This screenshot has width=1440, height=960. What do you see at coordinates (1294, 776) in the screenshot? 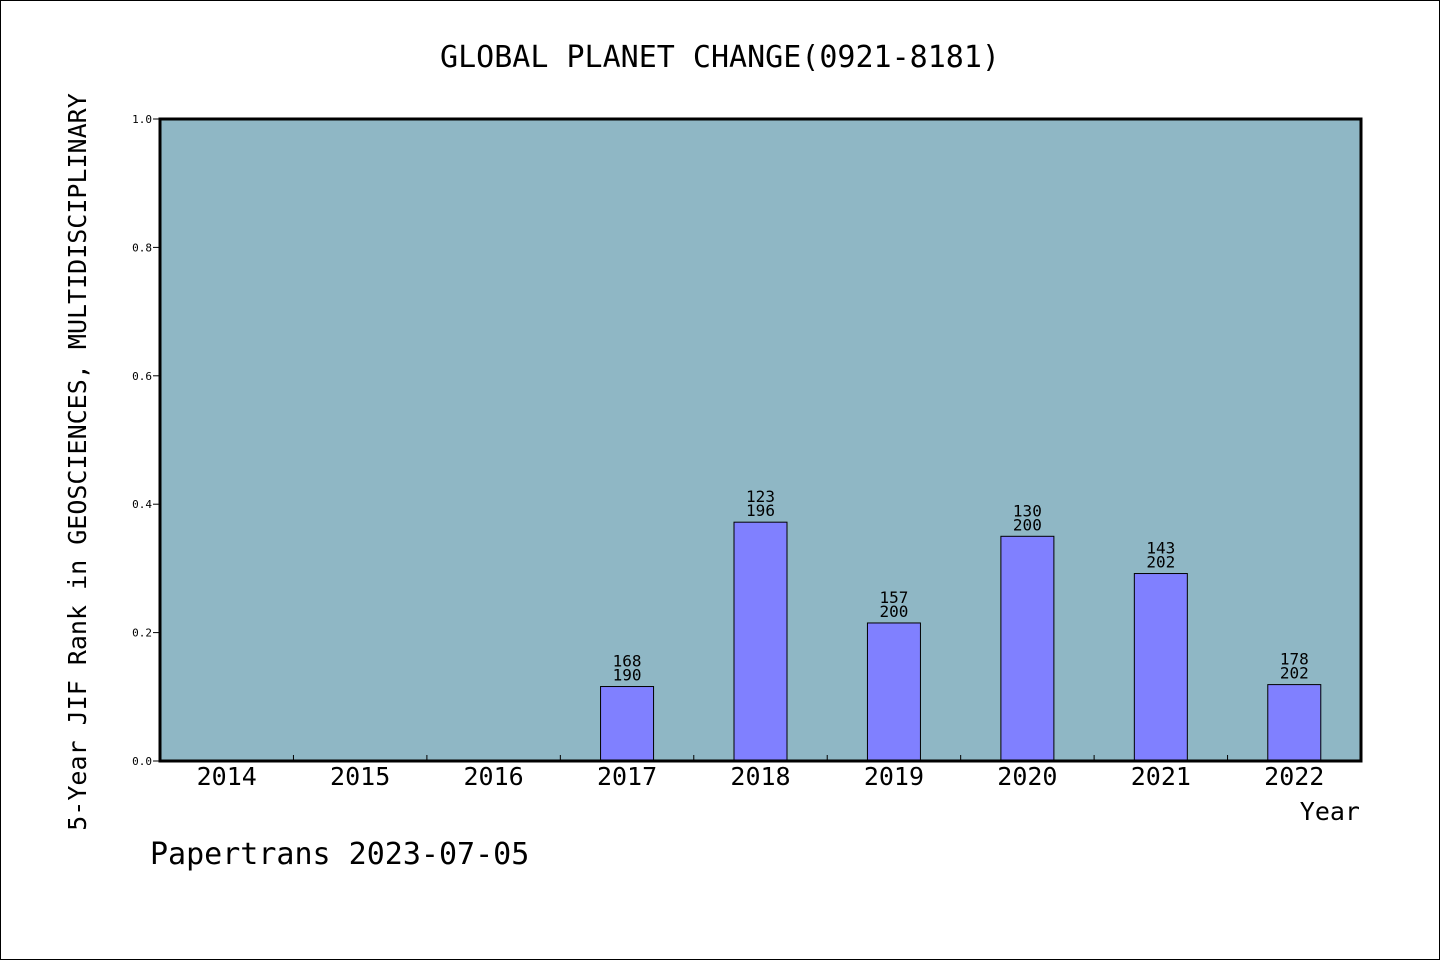
I see `x-tick-label: 2022` at bounding box center [1294, 776].